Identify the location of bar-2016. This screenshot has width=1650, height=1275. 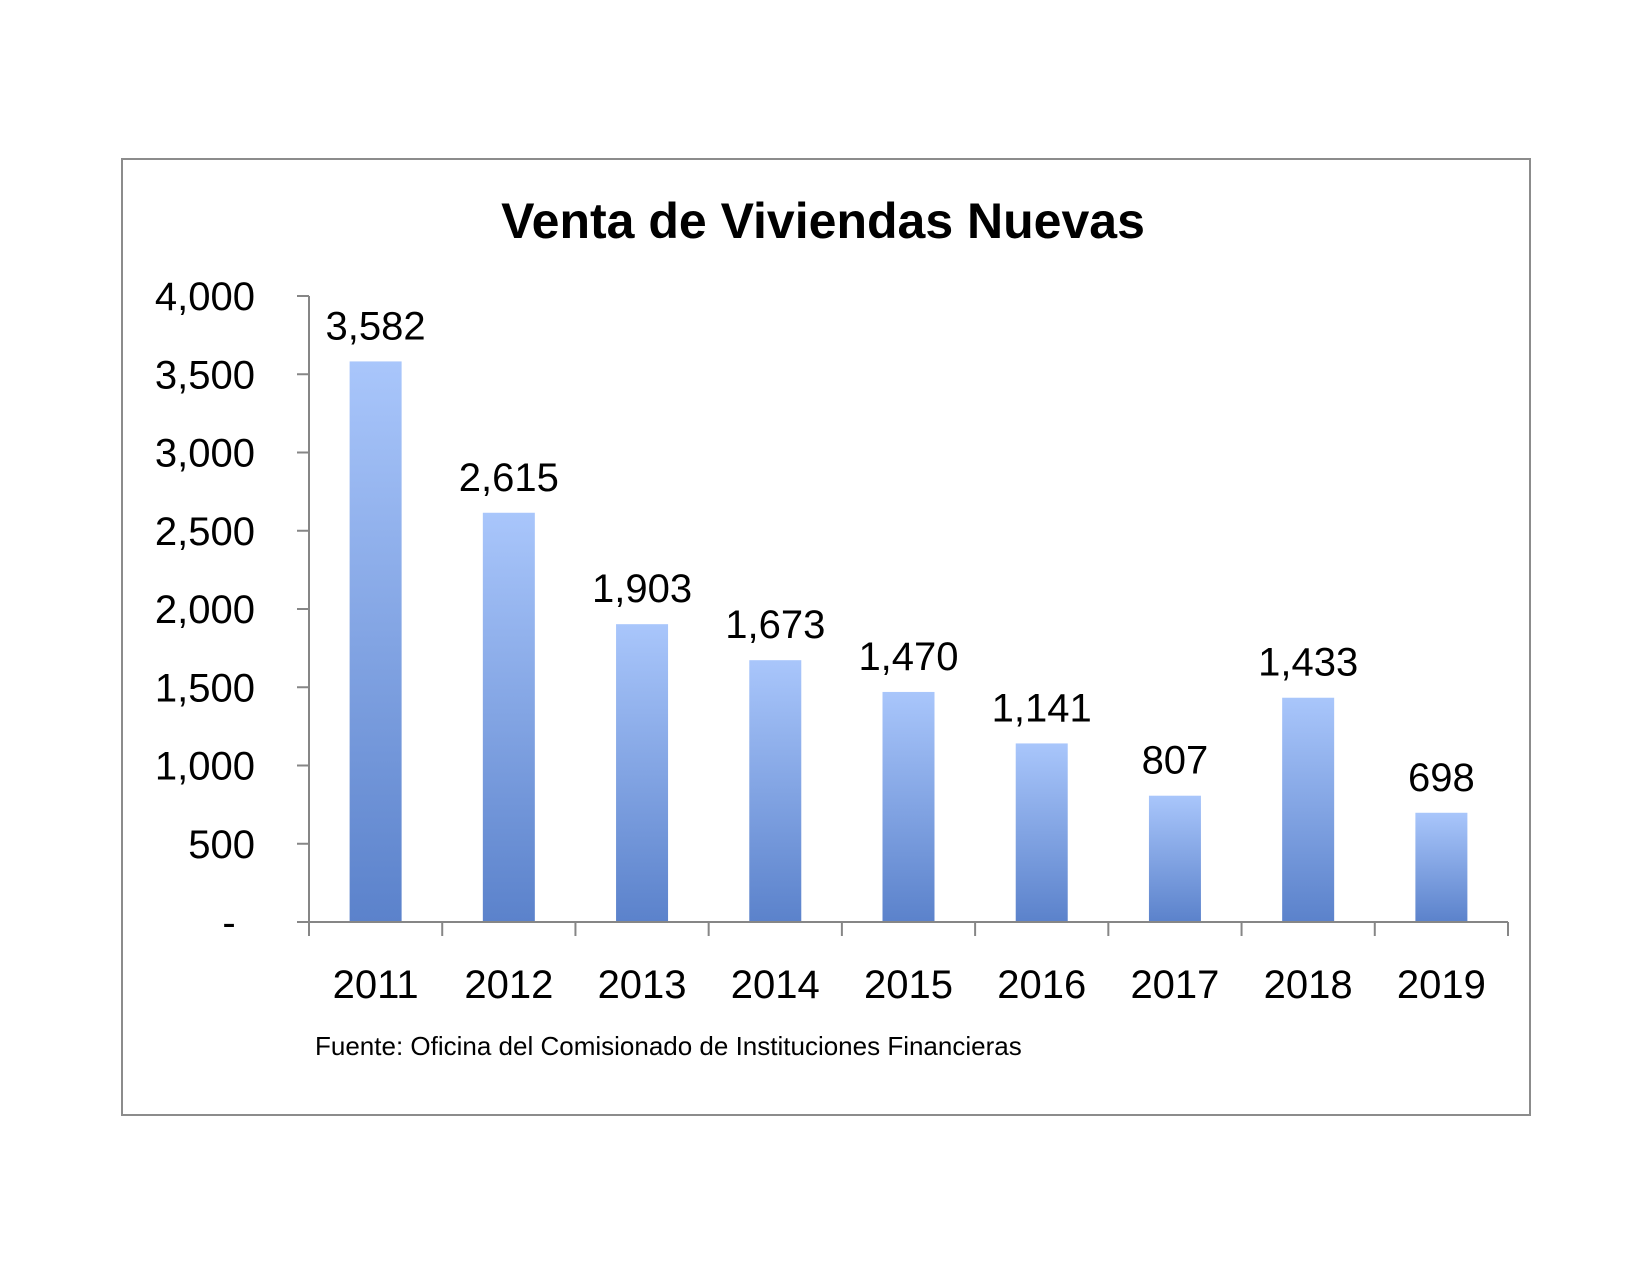
(1041, 832).